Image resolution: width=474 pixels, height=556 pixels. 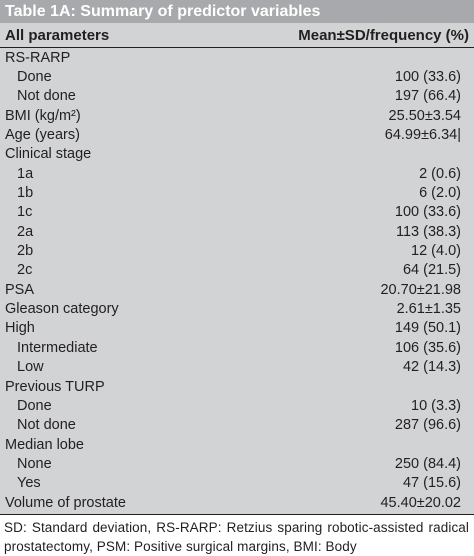 What do you see at coordinates (25, 212) in the screenshot?
I see `row-label: 1c` at bounding box center [25, 212].